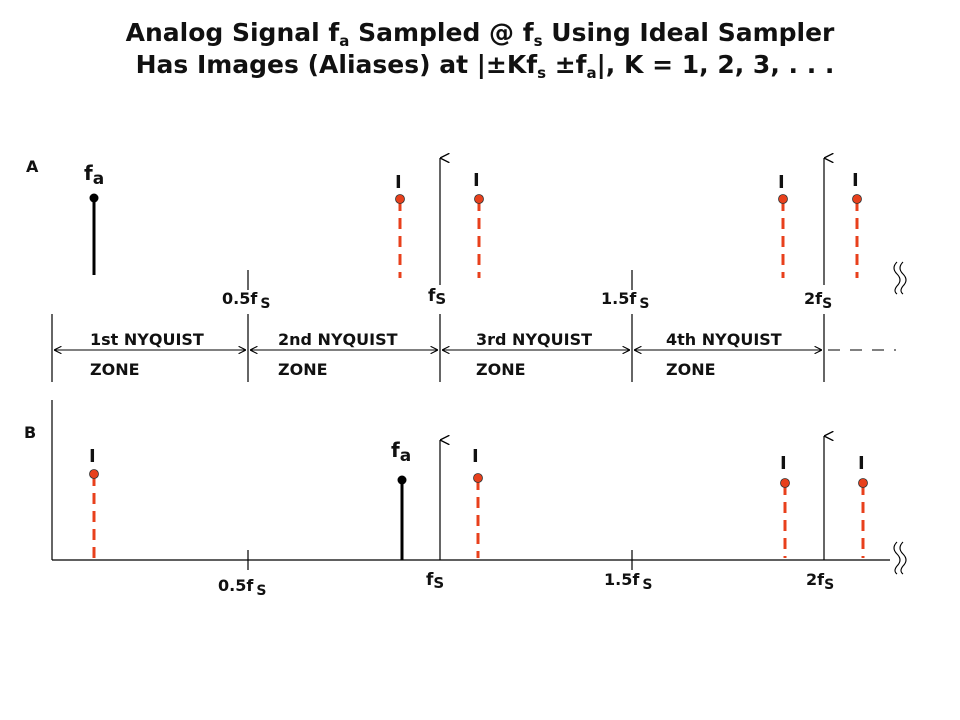 The width and height of the screenshot is (960, 720). I want to click on panel-b-image-3: I, so click(785, 505).